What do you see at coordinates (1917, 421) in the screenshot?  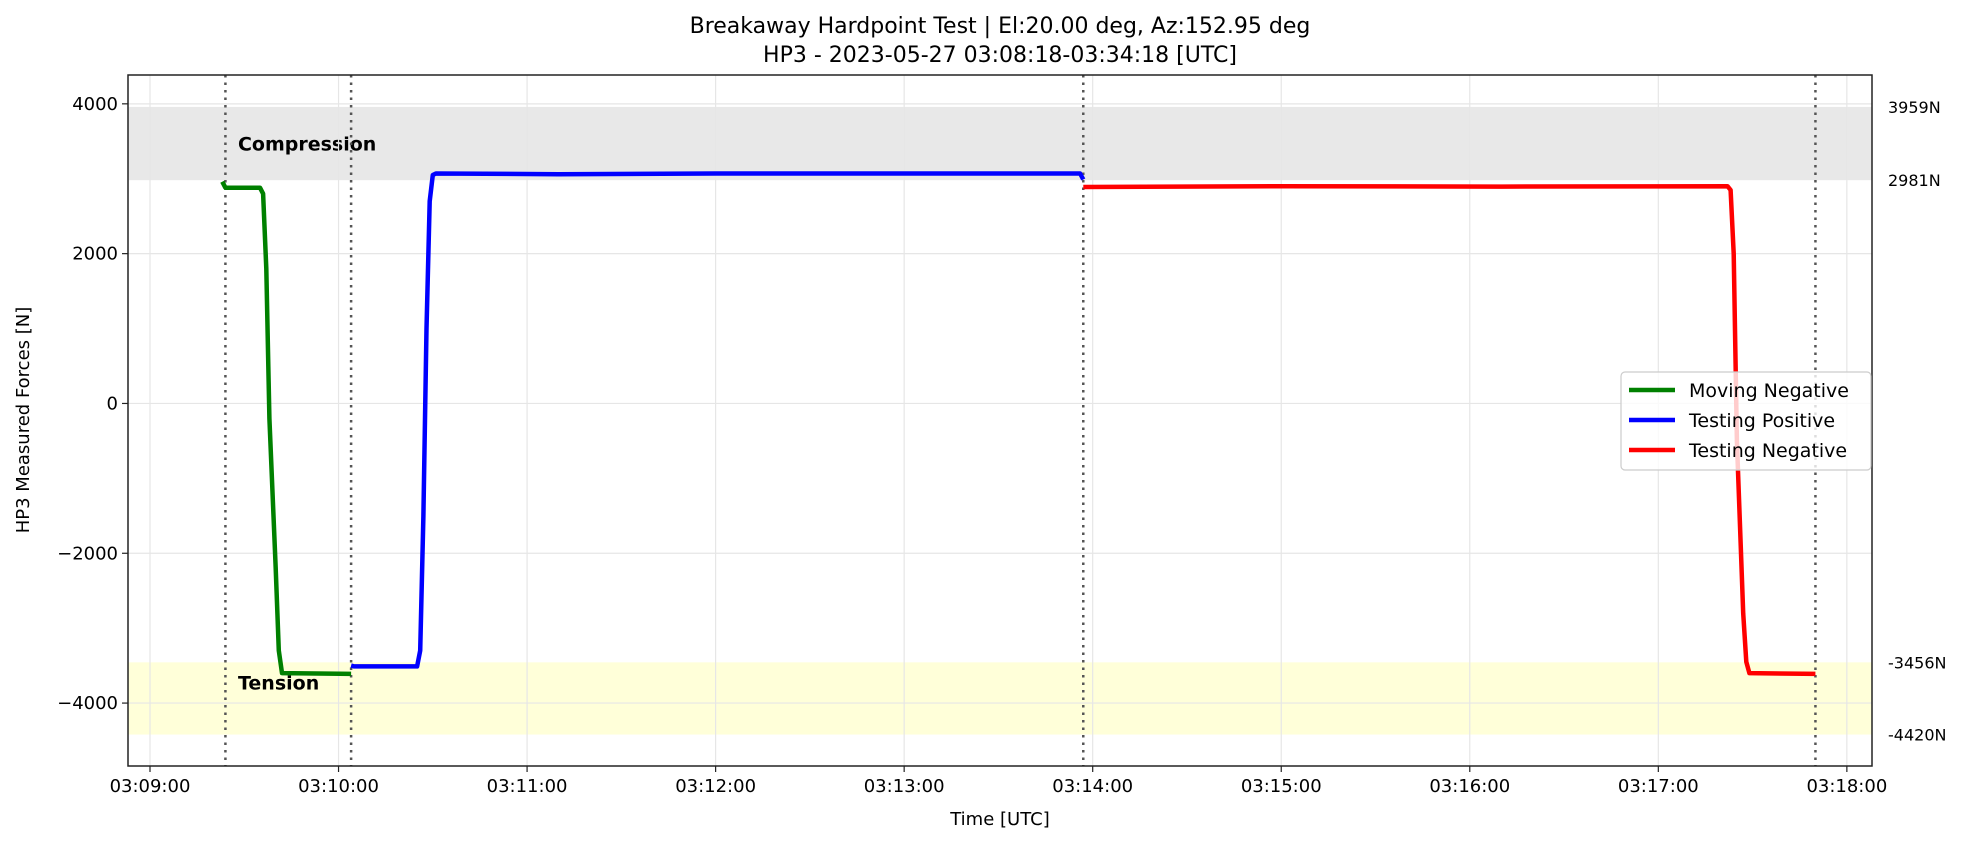 I see `right-labels: 3959N 2981N -3456N -4420N` at bounding box center [1917, 421].